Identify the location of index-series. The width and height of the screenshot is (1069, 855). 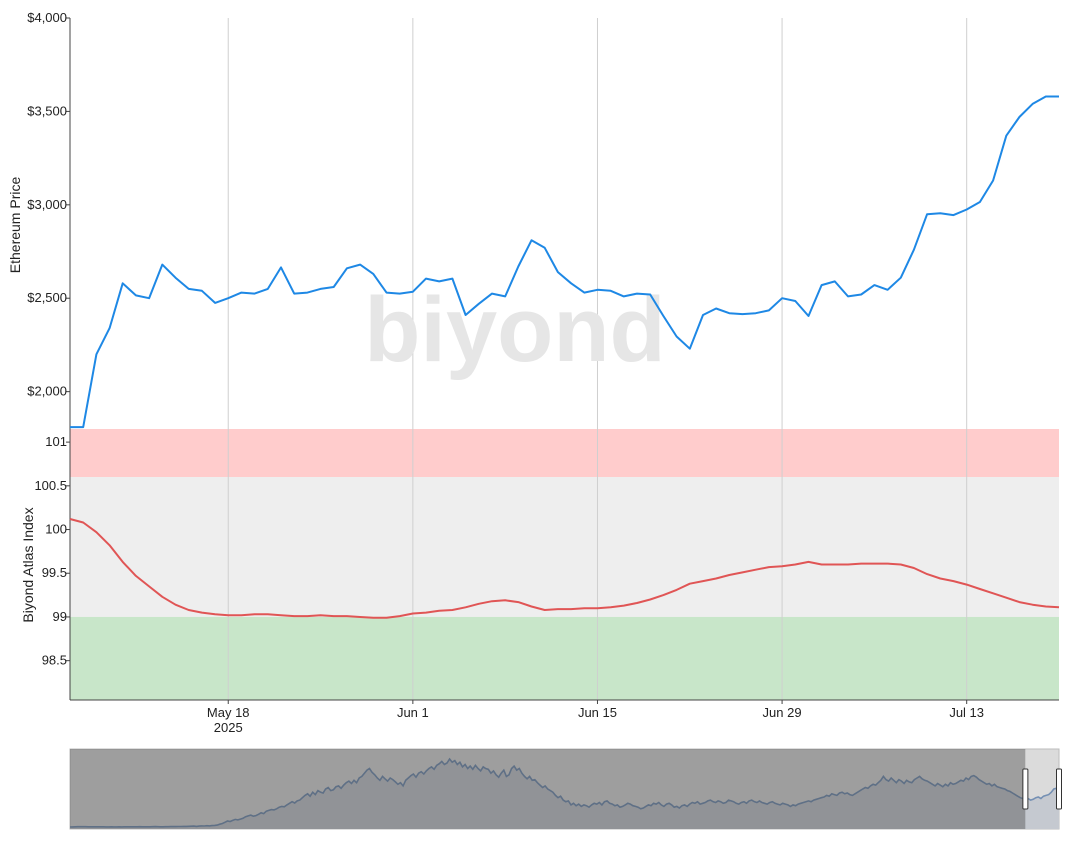
(564, 568).